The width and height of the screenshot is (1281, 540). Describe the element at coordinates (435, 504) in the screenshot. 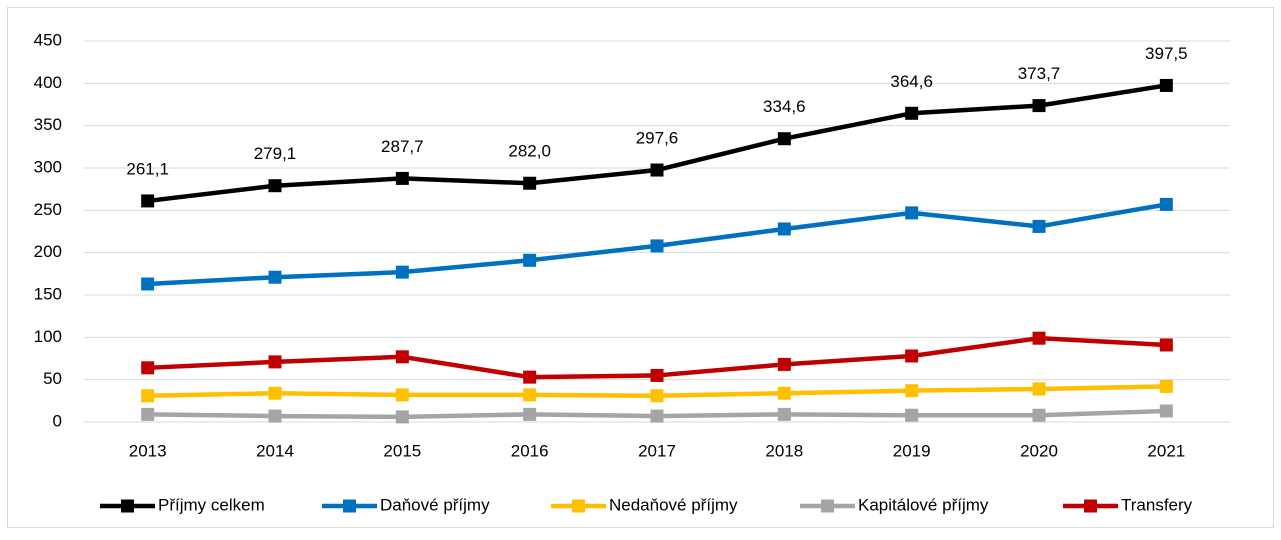

I see `legend-label: Daňové příjmy` at that location.